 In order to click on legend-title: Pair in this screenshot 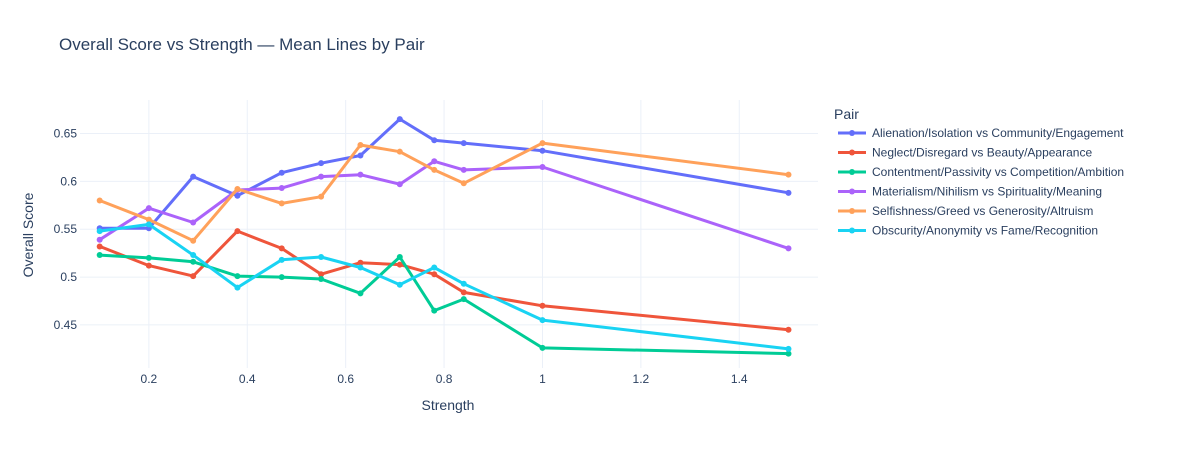, I will do `click(846, 114)`.